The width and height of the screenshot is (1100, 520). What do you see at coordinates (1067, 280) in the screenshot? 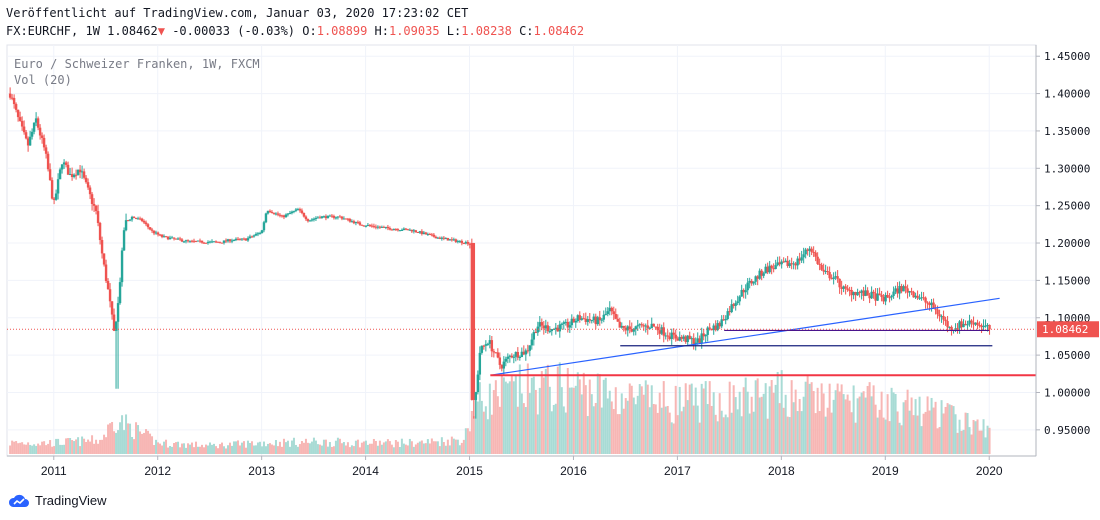
I see `y-tick-label: 1.15000` at bounding box center [1067, 280].